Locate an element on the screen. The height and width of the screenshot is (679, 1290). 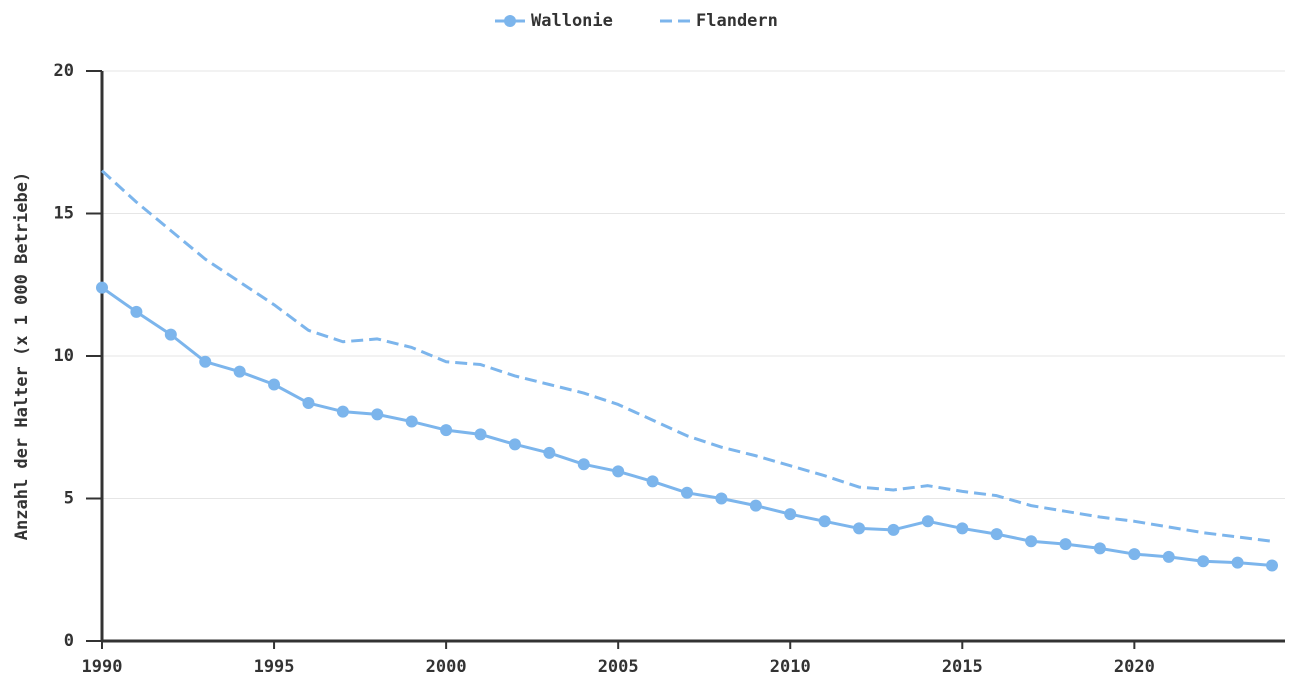
x-tick-label: 2000 is located at coordinates (446, 667).